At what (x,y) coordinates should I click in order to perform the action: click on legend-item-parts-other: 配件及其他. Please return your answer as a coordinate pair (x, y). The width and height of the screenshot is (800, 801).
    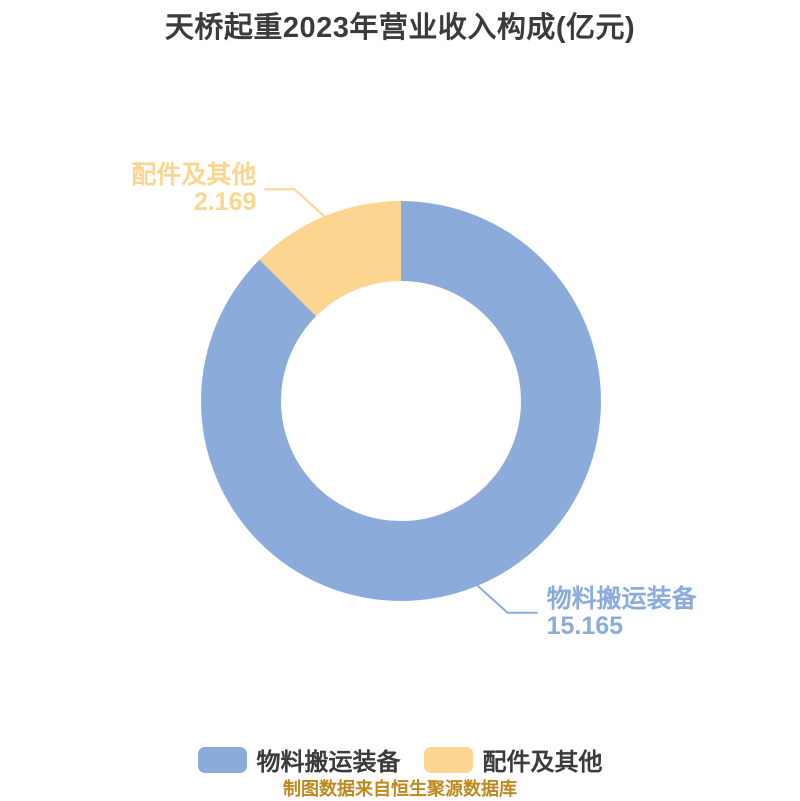
    Looking at the image, I should click on (513, 759).